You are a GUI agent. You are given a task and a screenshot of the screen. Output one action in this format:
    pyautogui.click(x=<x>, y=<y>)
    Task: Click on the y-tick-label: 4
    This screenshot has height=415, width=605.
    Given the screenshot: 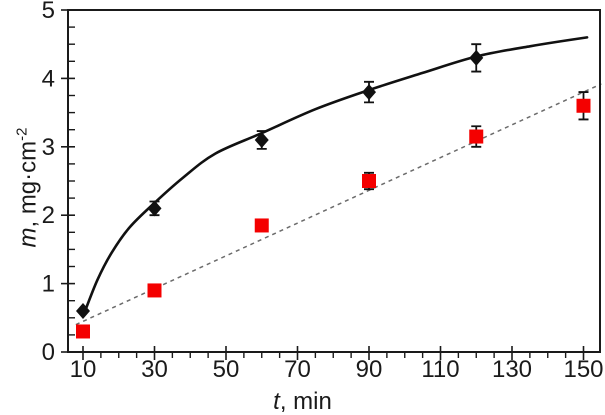 What is the action you would take?
    pyautogui.click(x=48, y=78)
    